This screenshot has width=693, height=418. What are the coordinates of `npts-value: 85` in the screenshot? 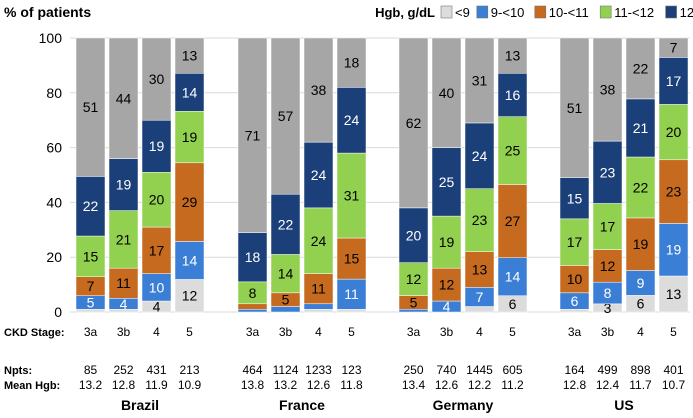 It's located at (91, 370).